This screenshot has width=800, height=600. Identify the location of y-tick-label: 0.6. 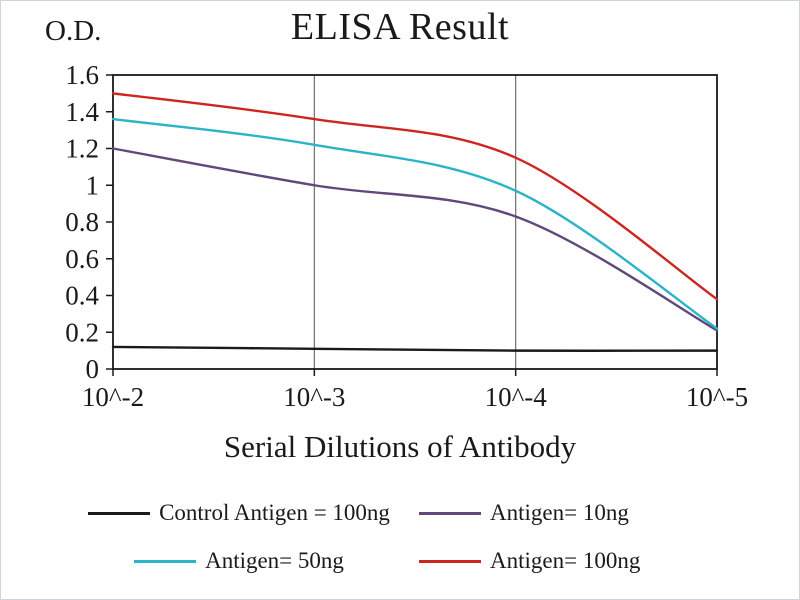
(82, 259).